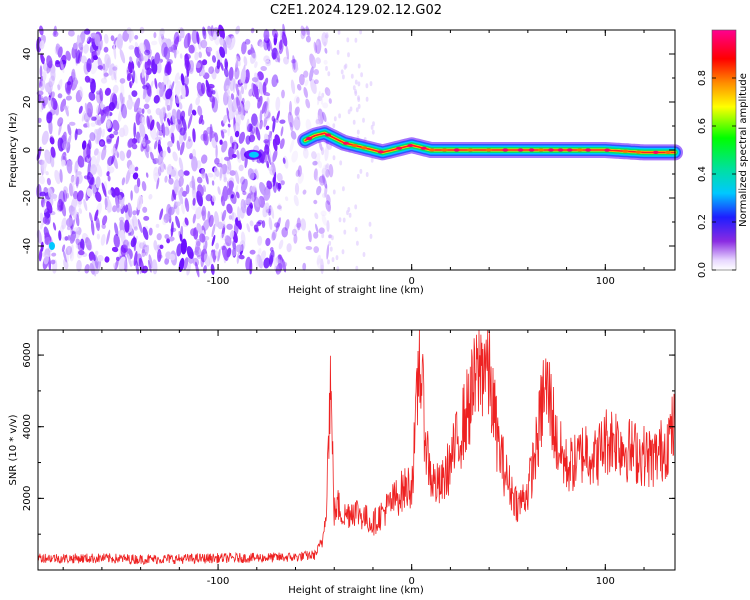 The height and width of the screenshot is (600, 750). I want to click on spectrogram-ytick-label: 20, so click(27, 102).